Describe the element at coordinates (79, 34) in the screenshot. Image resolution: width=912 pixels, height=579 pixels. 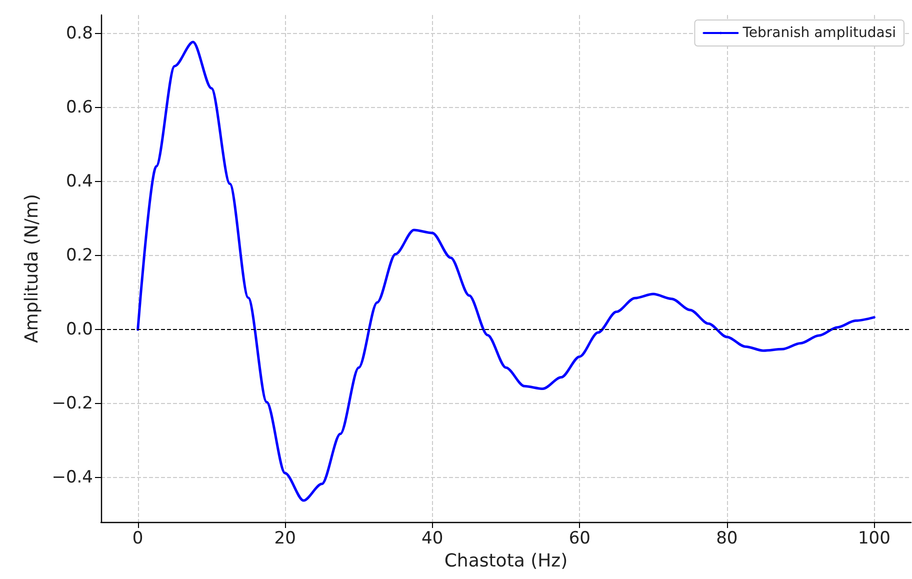
I see `y-tick-label: 0.8` at that location.